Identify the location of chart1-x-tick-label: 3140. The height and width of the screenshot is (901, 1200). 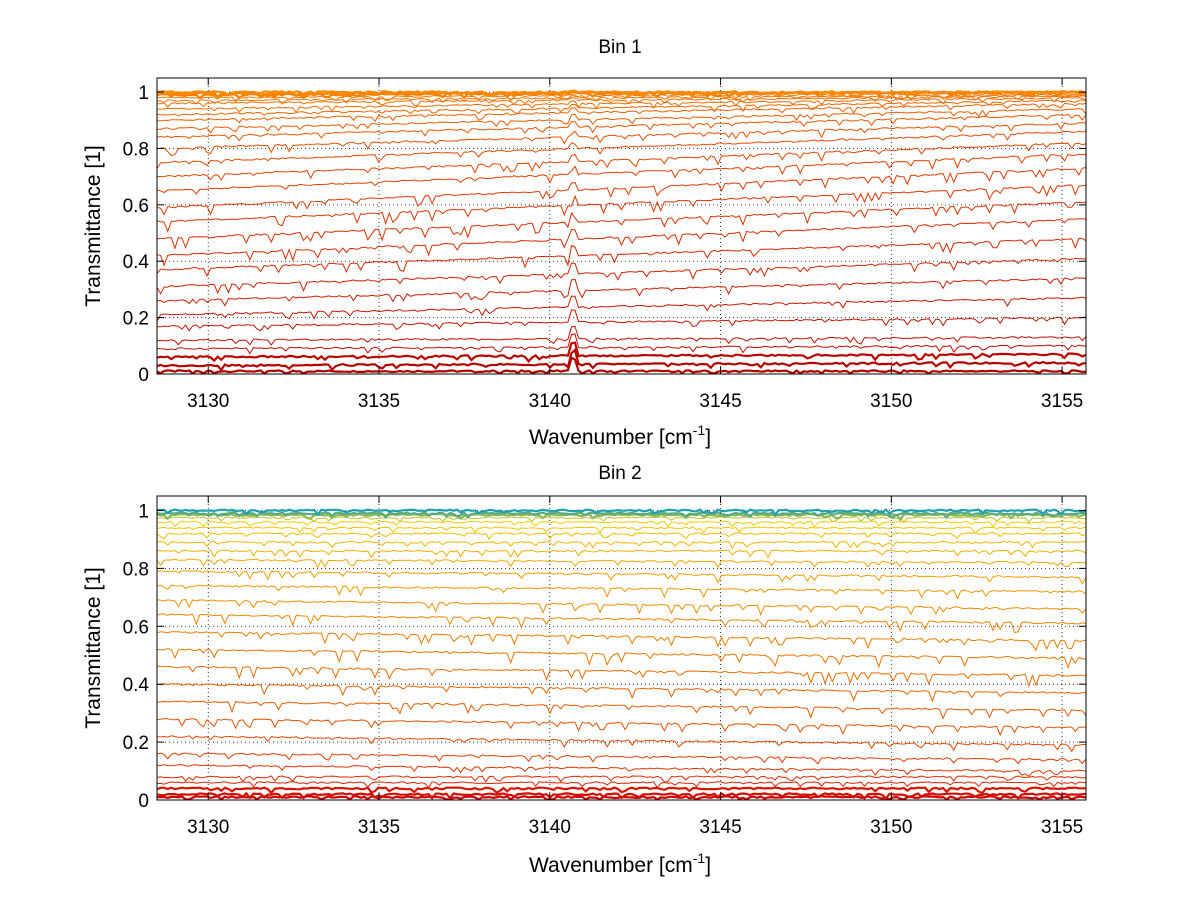
(550, 401).